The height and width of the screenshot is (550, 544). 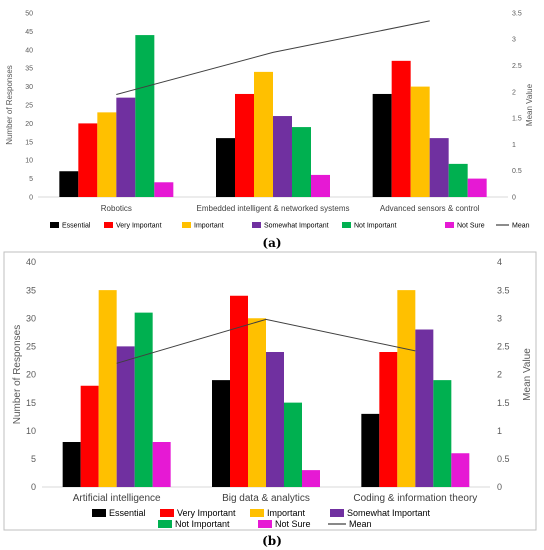 I want to click on panel-caption-b: (b), so click(x=272, y=541).